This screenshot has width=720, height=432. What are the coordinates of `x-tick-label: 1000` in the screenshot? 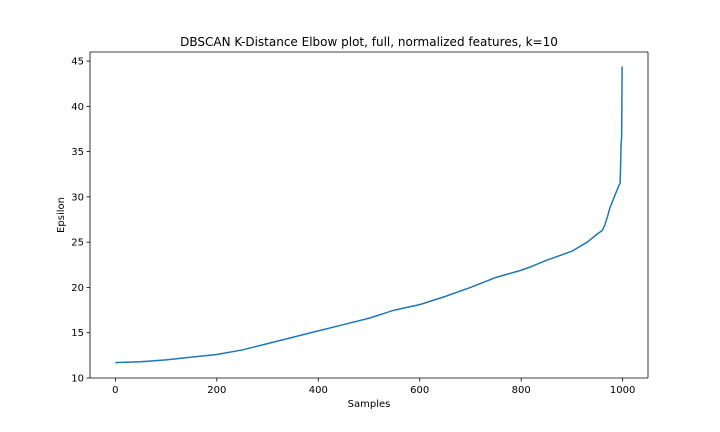 It's located at (622, 390).